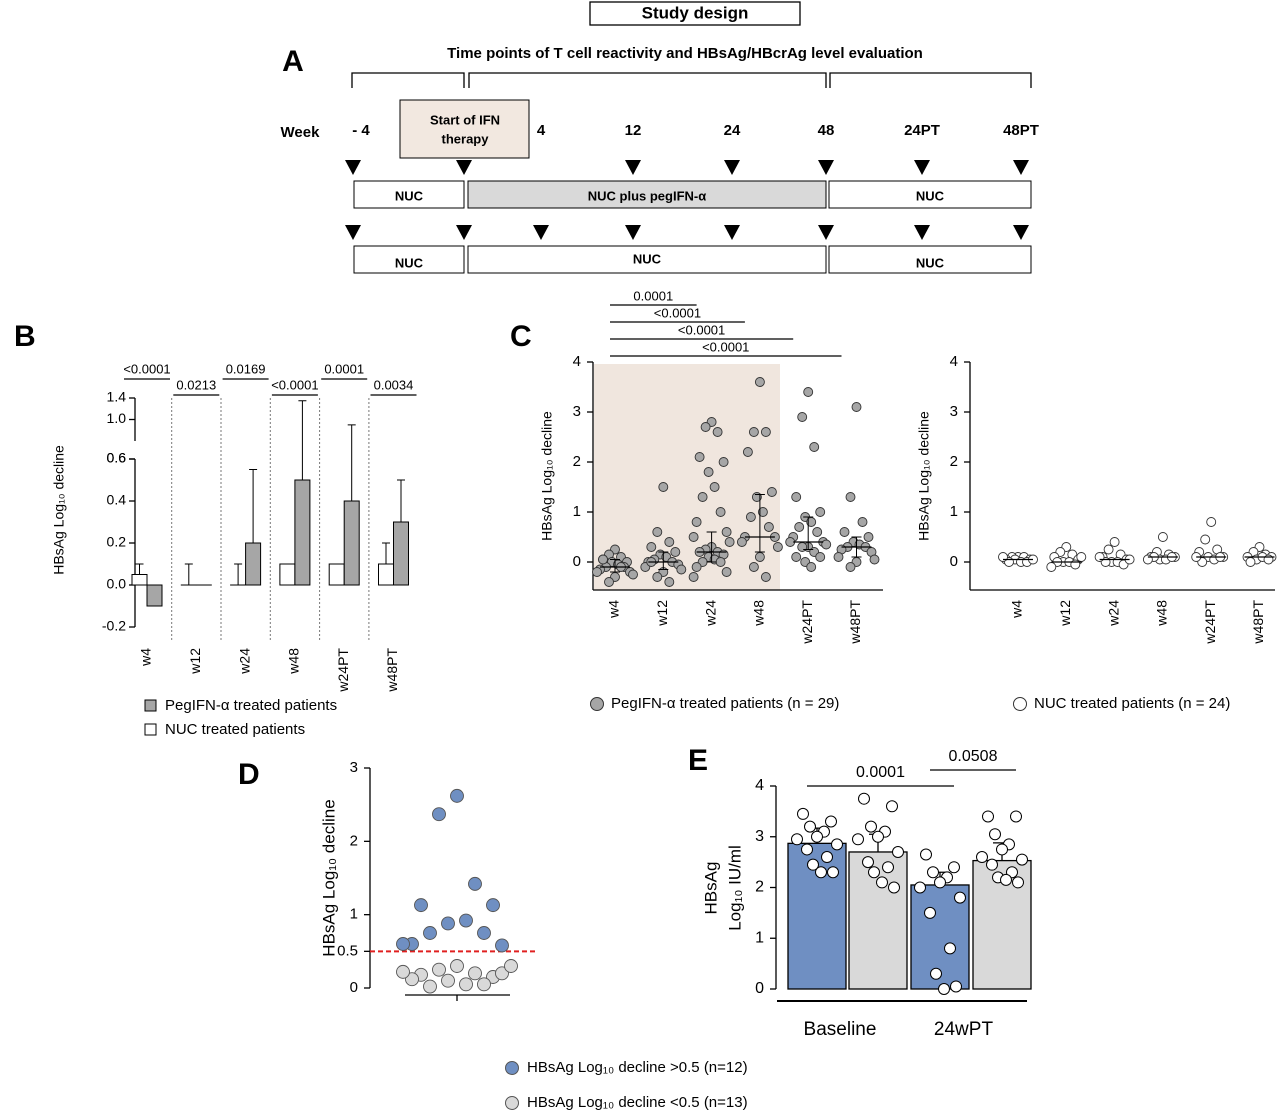 The height and width of the screenshot is (1116, 1280). Describe the element at coordinates (117, 542) in the screenshot. I see `y-tick-label: 0.2` at that location.